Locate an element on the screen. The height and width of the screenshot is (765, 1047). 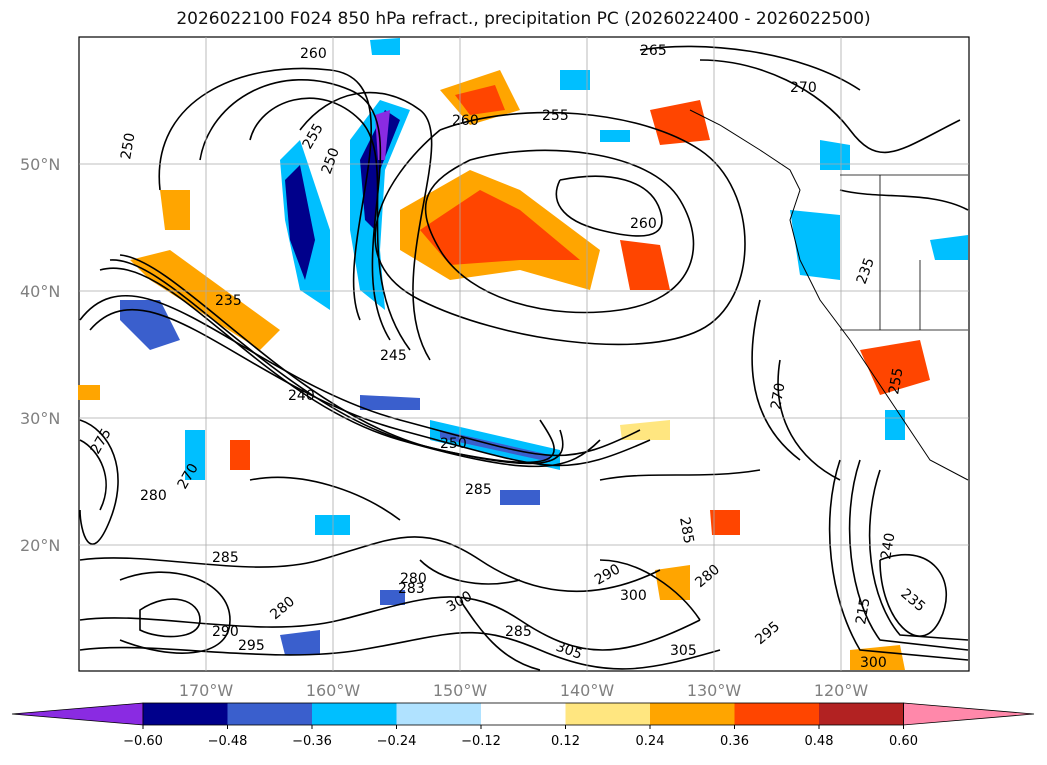
colorbar-tick-label: −0.36 is located at coordinates (312, 741).